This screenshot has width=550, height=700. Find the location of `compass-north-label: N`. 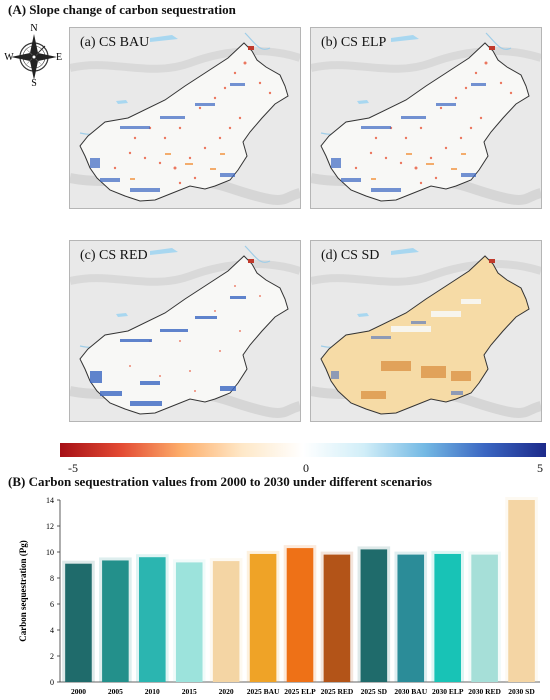

compass-north-label: N is located at coordinates (33, 28).